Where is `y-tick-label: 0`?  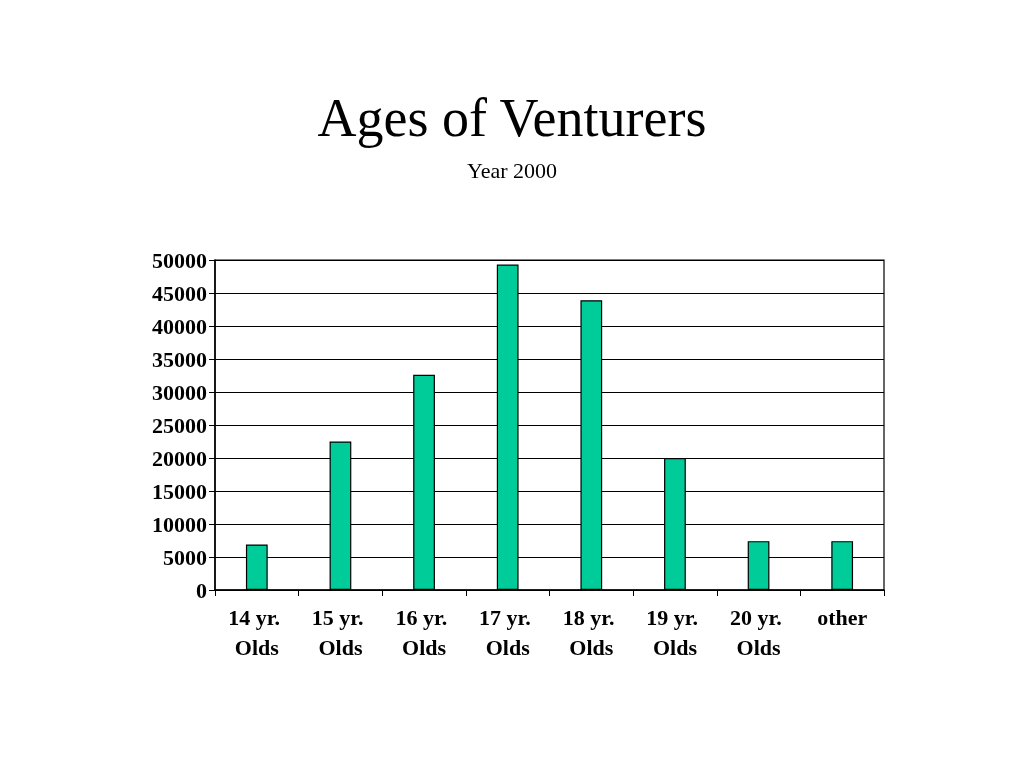 y-tick-label: 0 is located at coordinates (201, 590).